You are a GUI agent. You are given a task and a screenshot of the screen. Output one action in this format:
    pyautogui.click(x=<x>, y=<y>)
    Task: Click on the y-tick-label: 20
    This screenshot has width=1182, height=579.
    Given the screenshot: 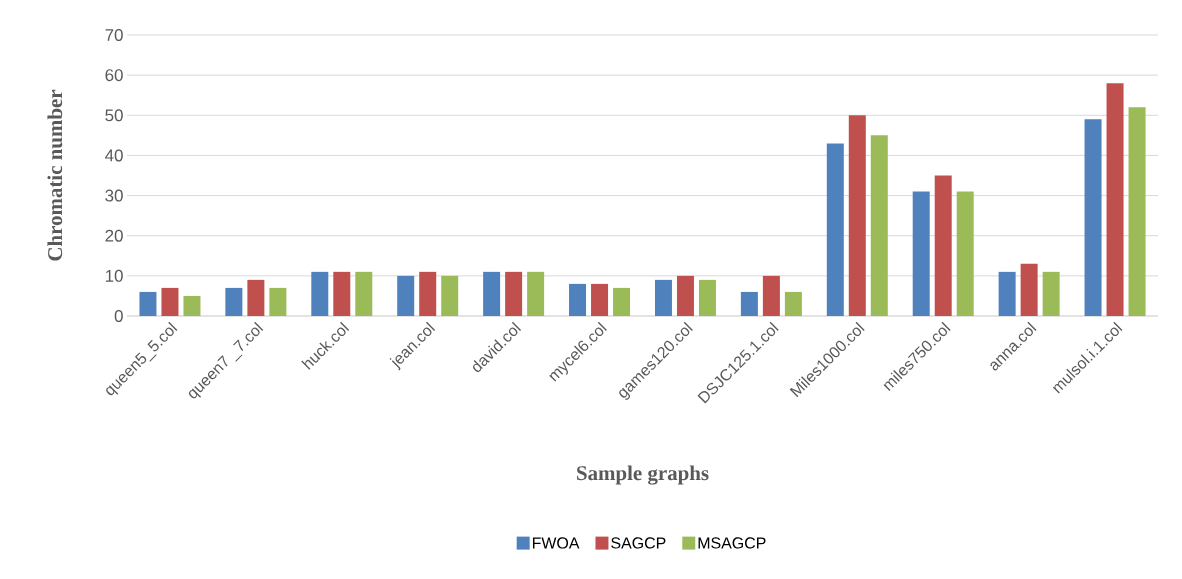 What is the action you would take?
    pyautogui.click(x=114, y=235)
    